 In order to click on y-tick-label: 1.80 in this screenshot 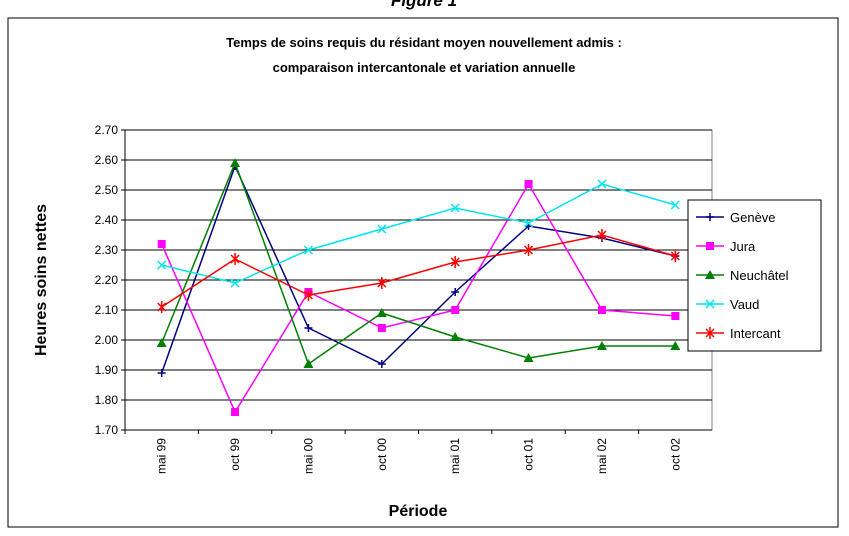, I will do `click(107, 400)`.